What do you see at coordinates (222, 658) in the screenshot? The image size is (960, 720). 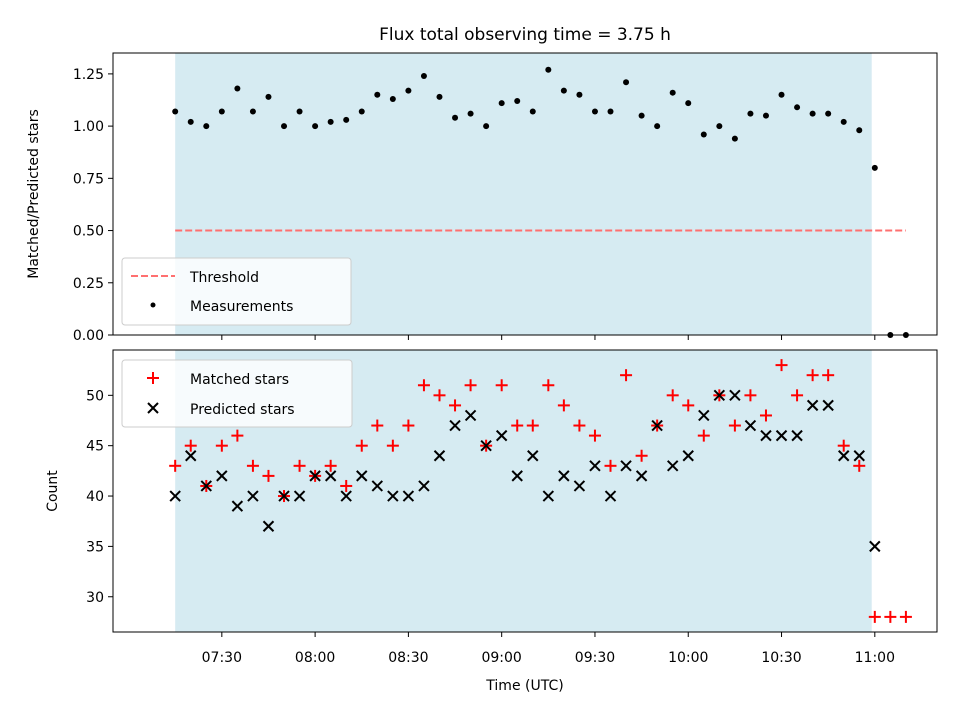 I see `x-tick-label: 07:30` at bounding box center [222, 658].